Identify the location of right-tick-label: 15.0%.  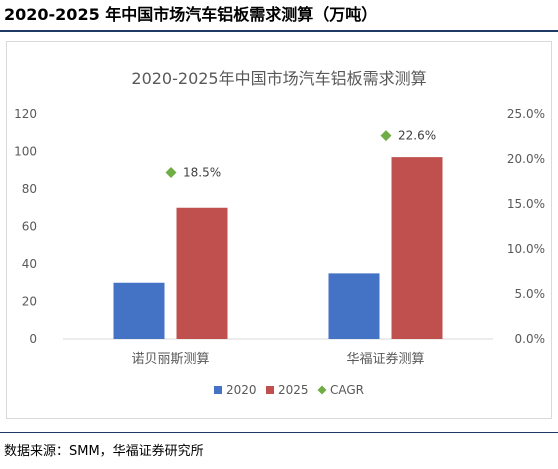
(526, 204).